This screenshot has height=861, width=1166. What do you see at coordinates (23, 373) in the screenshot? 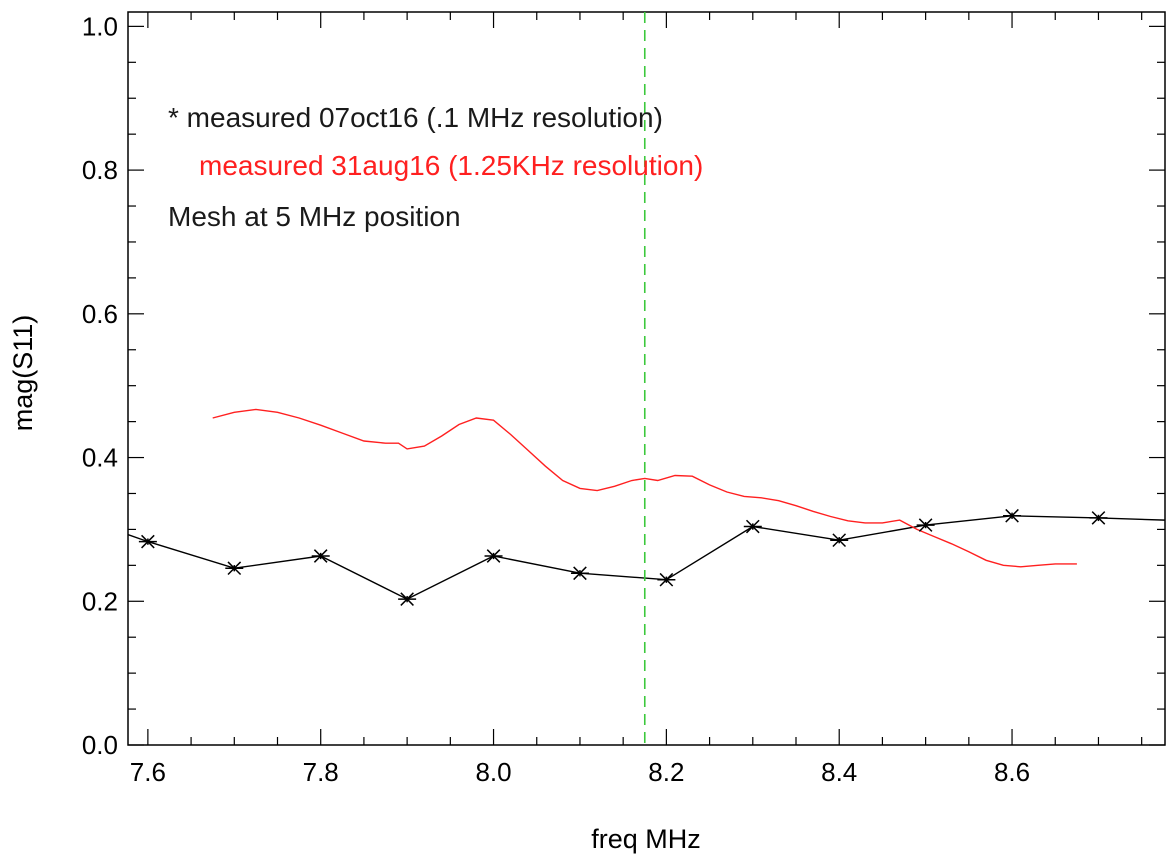
I see `y-axis-title: mag(S11)` at bounding box center [23, 373].